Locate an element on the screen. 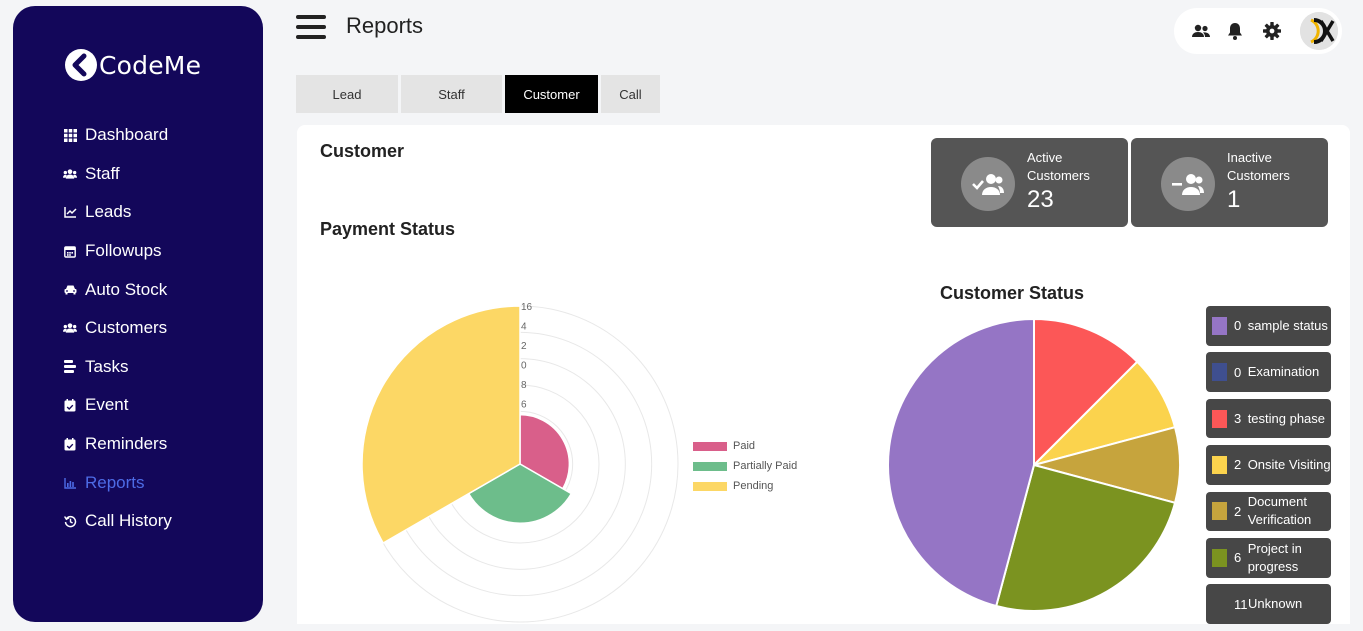 The width and height of the screenshot is (1363, 631). card-title: Customer is located at coordinates (362, 151).